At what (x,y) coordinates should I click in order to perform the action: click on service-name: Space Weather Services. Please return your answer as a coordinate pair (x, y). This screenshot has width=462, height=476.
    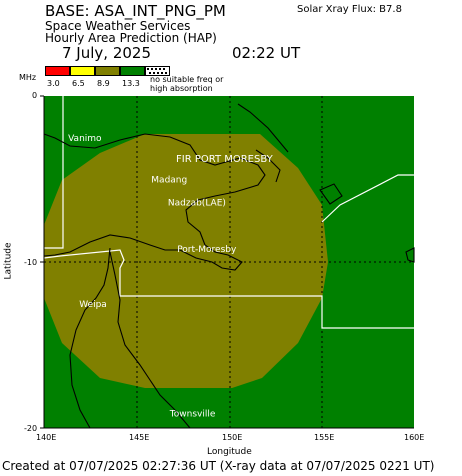
    Looking at the image, I should click on (118, 26).